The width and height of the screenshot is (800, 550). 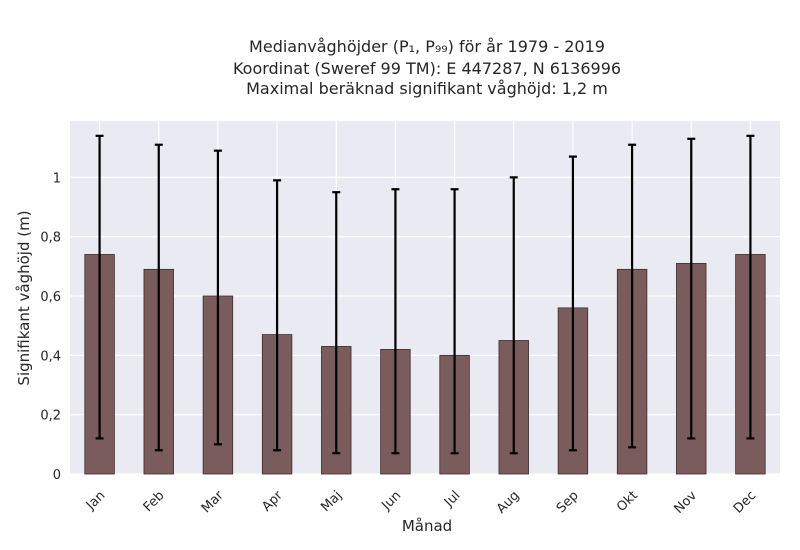 What do you see at coordinates (50, 327) in the screenshot?
I see `y-axis-ticks: 0 0,2 0,4 0,6 0,8 1` at bounding box center [50, 327].